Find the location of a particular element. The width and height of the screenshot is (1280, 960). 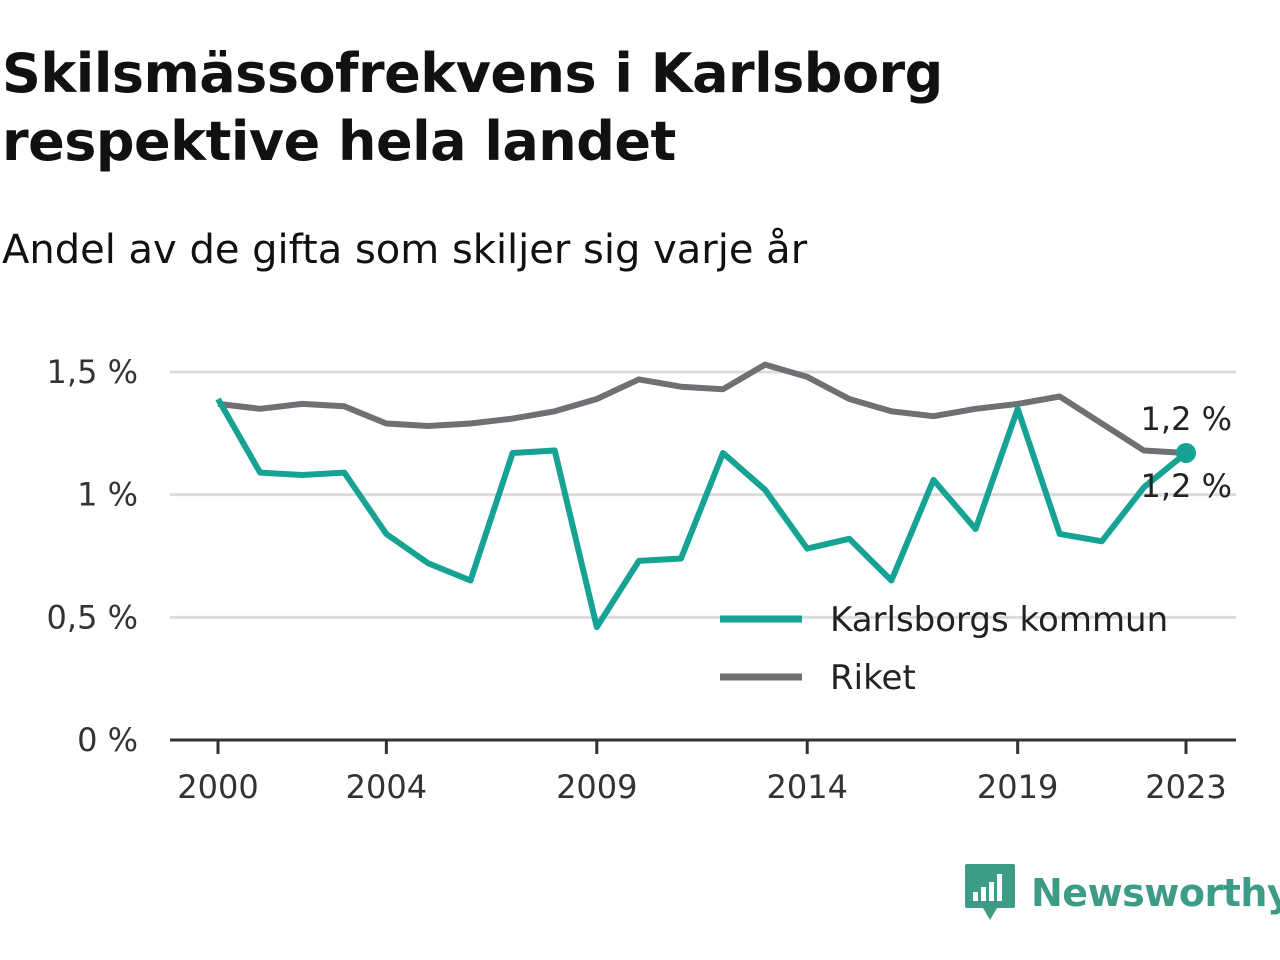

y-tick-label: 1,5 % is located at coordinates (92, 372).